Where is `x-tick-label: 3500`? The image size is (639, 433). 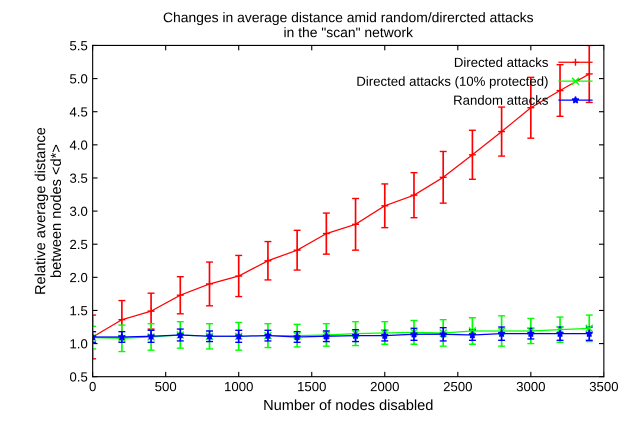 x-tick-label: 3500 is located at coordinates (604, 387).